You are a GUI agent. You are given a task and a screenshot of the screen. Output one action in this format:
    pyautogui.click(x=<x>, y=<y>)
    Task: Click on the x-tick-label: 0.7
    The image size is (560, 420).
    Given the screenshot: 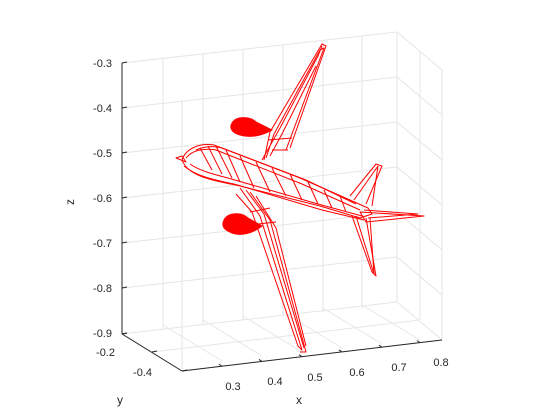 What is the action you would take?
    pyautogui.click(x=398, y=368)
    